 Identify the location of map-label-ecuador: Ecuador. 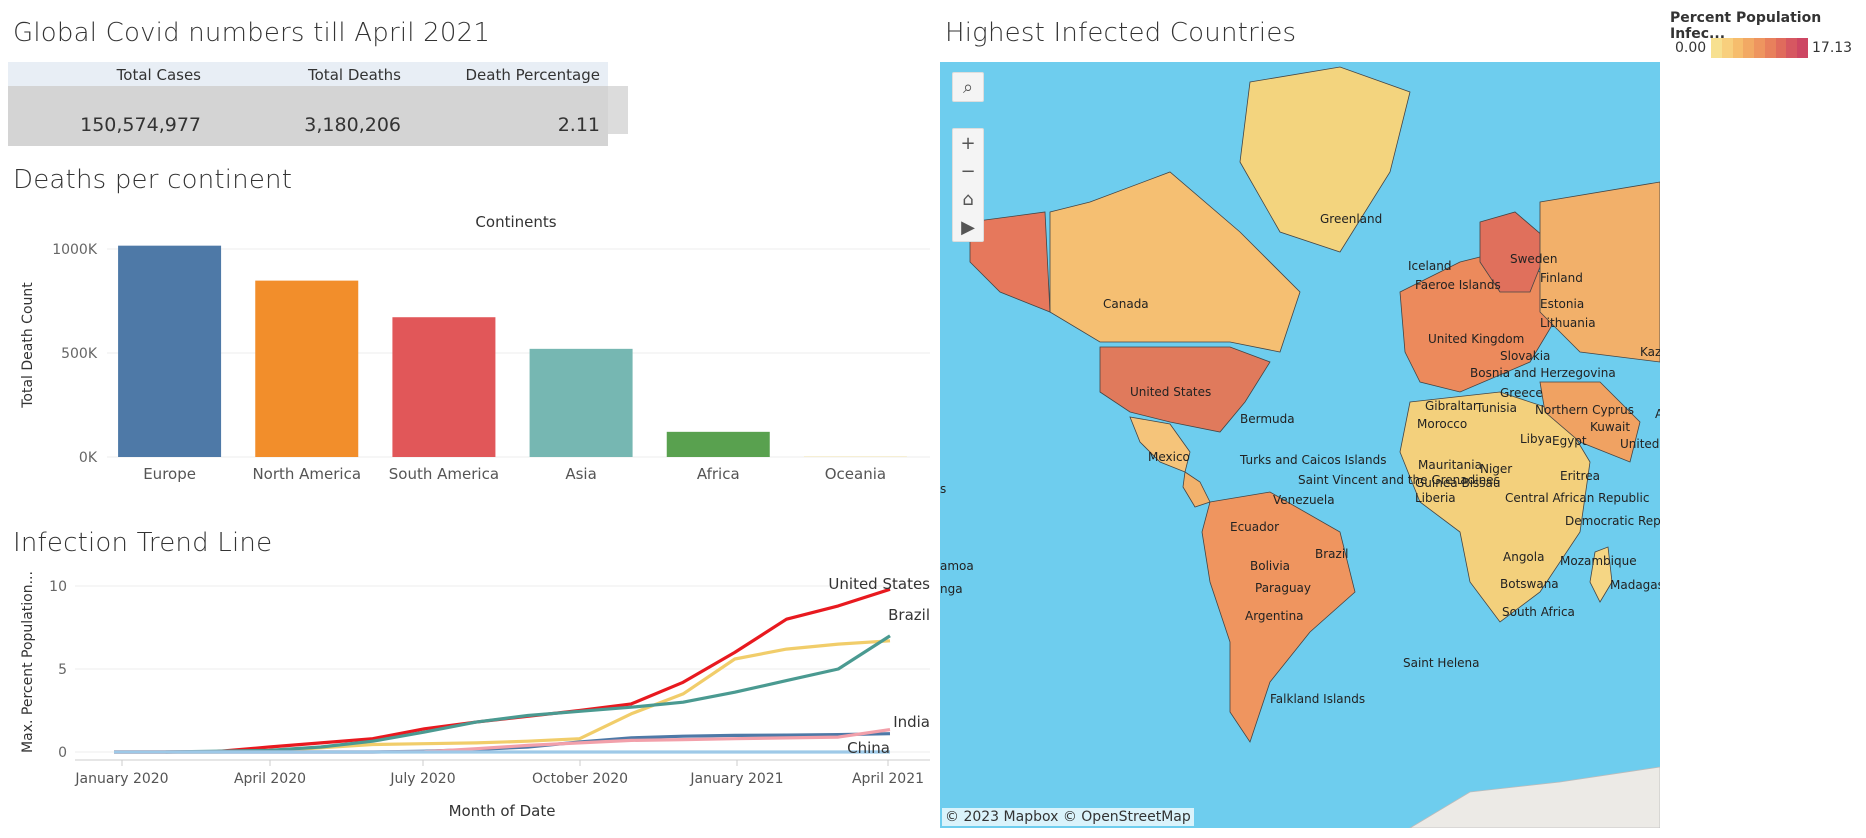
(1255, 527).